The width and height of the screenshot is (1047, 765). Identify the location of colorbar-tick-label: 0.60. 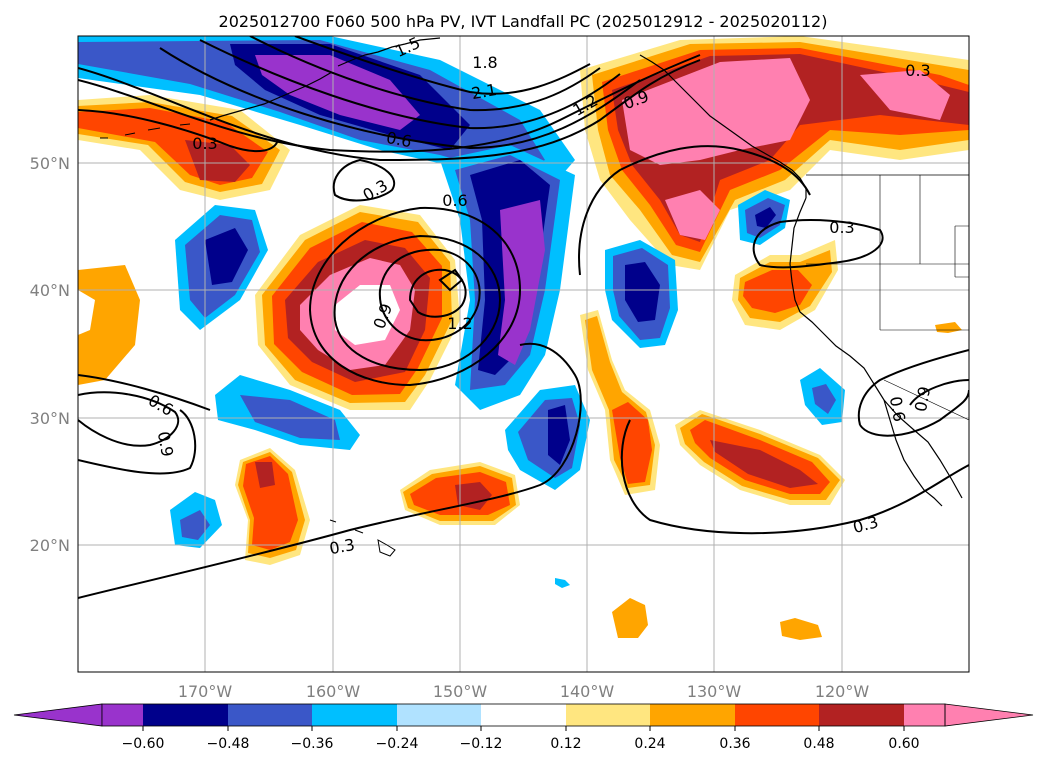
(903, 744).